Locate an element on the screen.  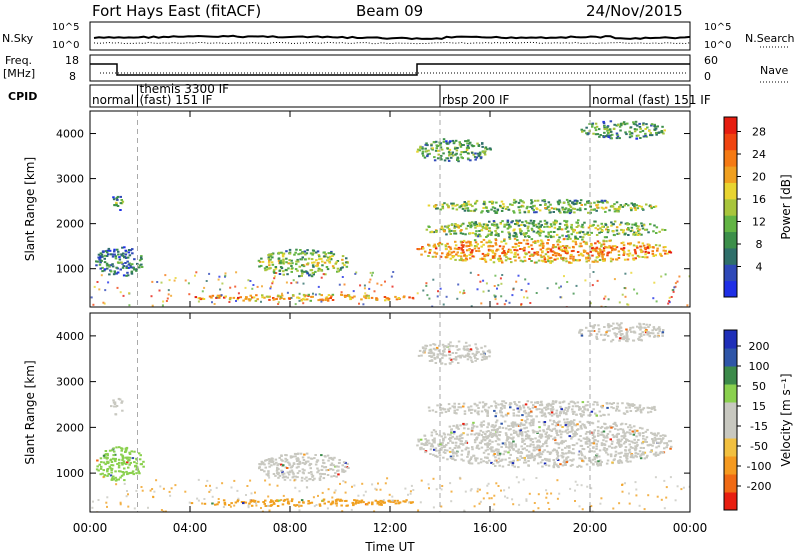
date-label: 24/Nov/2015 is located at coordinates (634, 11).